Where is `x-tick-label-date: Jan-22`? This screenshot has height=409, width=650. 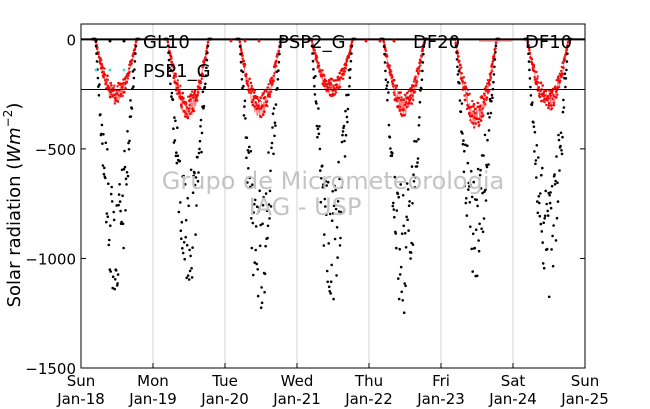
x-tick-label-date: Jan-22 is located at coordinates (368, 399).